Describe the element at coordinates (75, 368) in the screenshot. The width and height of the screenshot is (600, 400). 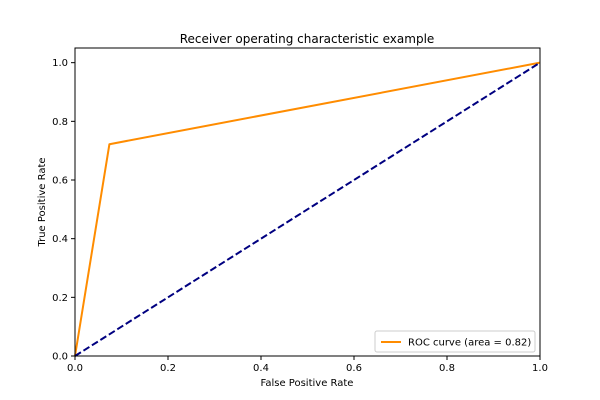
I see `x-tick-label: 0.0` at that location.